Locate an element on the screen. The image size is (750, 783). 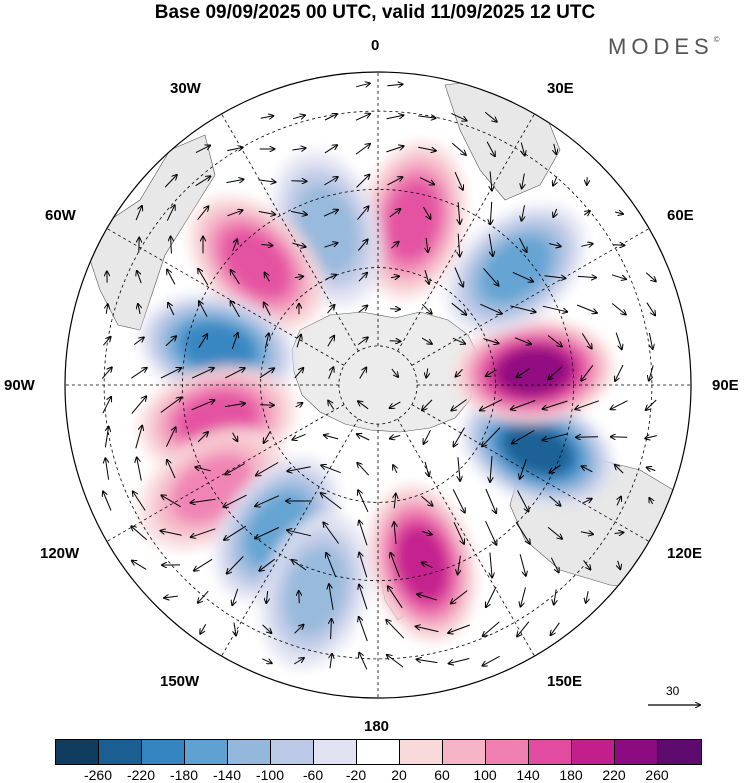
lon-label-120w: 120W is located at coordinates (60, 553).